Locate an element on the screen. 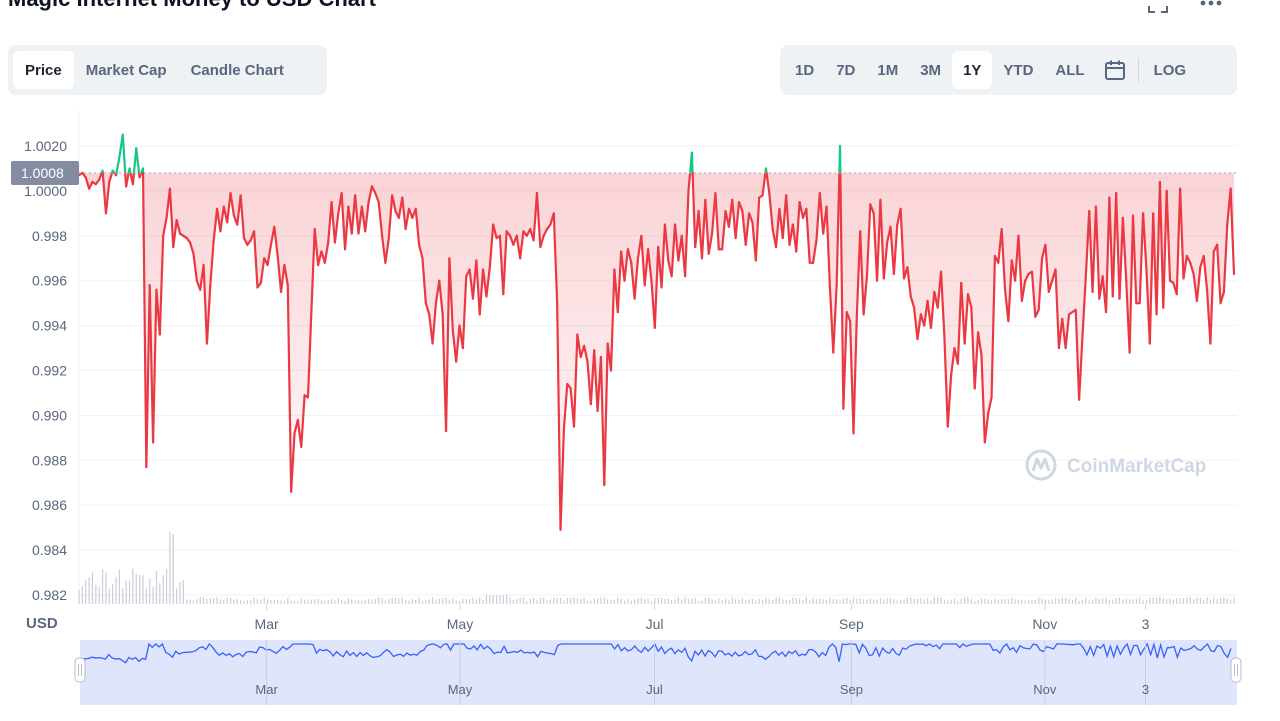 The image size is (1280, 721). range-all: ALL is located at coordinates (1070, 70).